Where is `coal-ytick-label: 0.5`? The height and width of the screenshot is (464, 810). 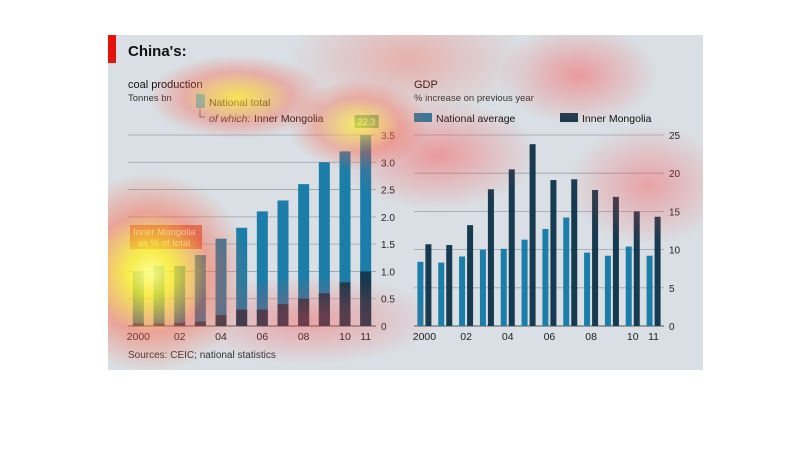 coal-ytick-label: 0.5 is located at coordinates (388, 300).